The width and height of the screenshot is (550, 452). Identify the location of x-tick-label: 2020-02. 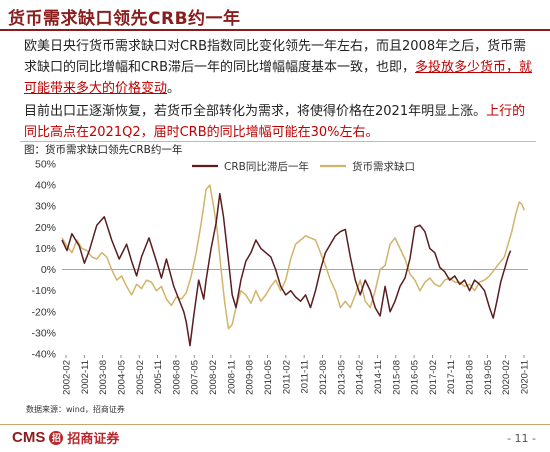
(506, 377).